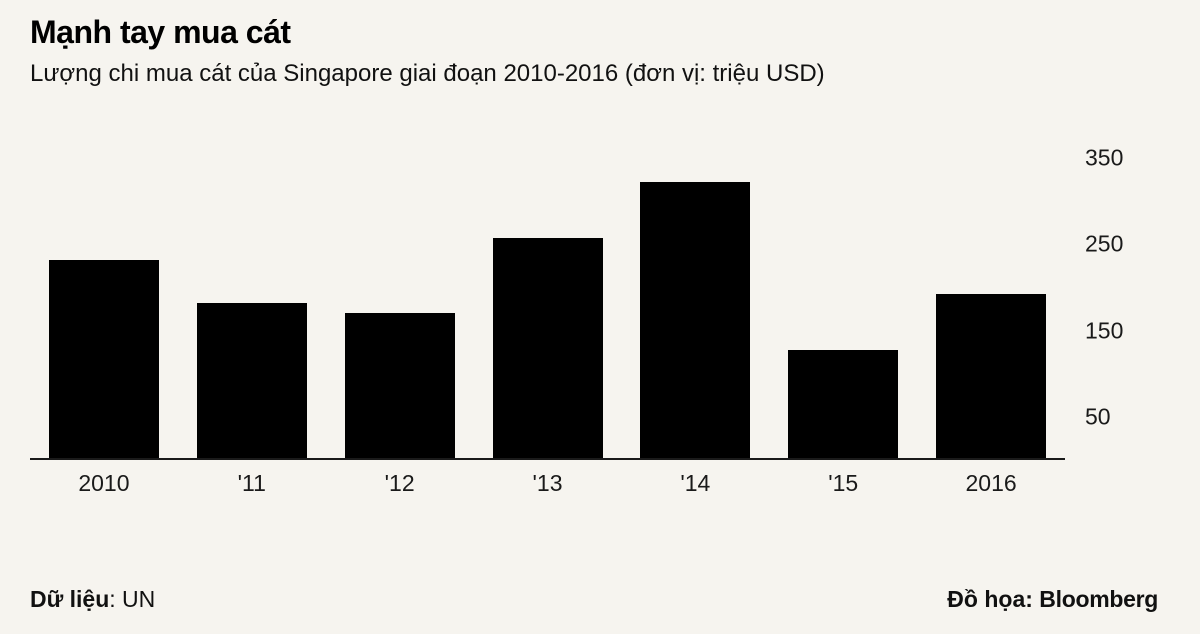 Image resolution: width=1200 pixels, height=634 pixels. What do you see at coordinates (1104, 157) in the screenshot?
I see `y-tick-label: 350` at bounding box center [1104, 157].